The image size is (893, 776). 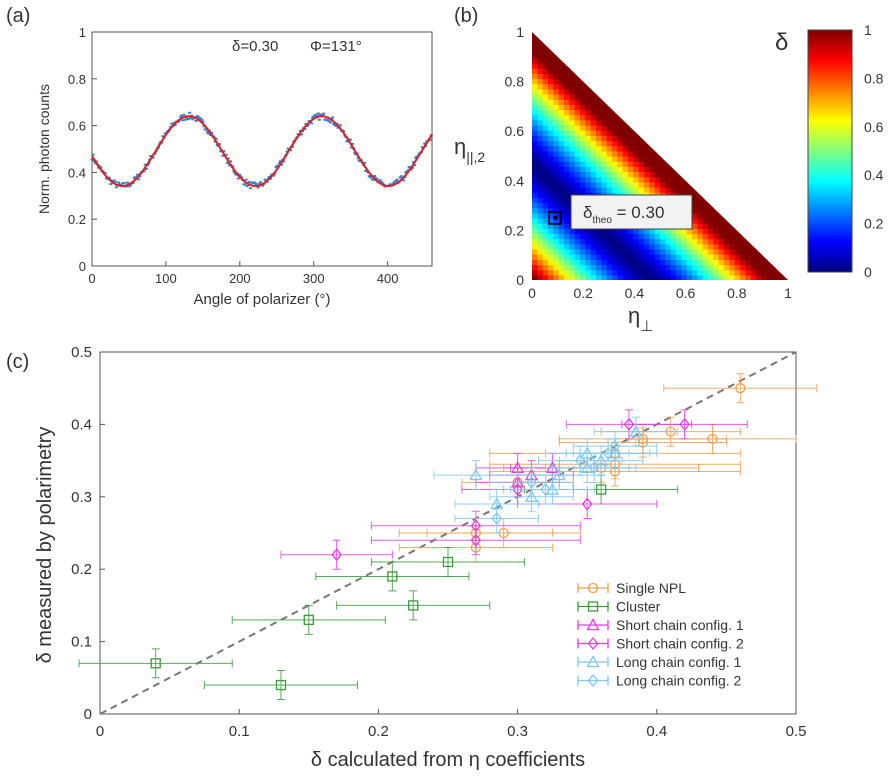 What do you see at coordinates (593, 643) in the screenshot?
I see `legend-swatch-marker` at bounding box center [593, 643].